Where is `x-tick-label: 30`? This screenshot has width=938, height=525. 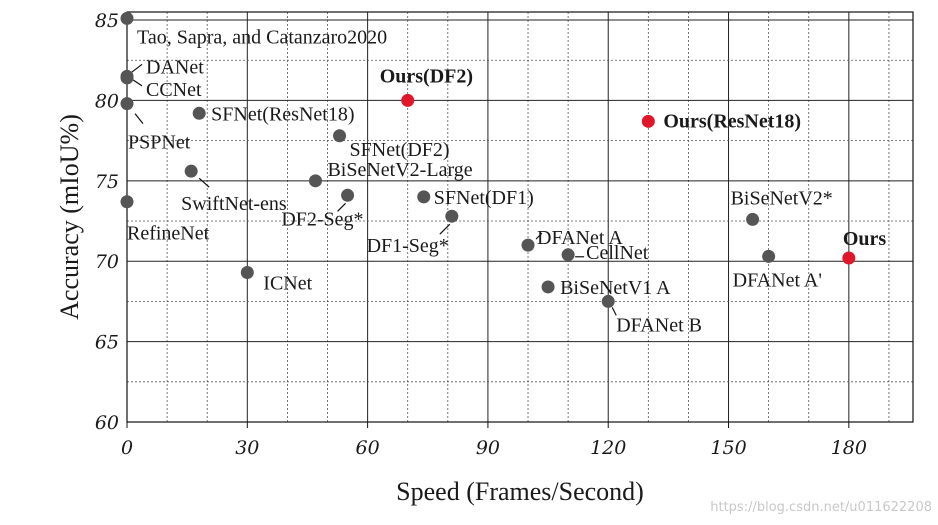 x-tick-label: 30 is located at coordinates (247, 448).